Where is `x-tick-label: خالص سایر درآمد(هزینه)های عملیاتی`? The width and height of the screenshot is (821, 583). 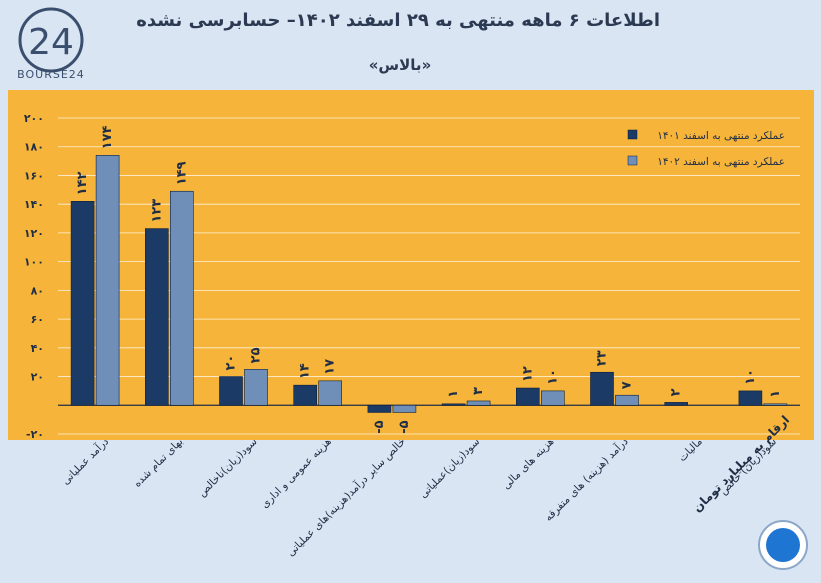 x-tick-label: خالص سایر درآمد(هزینه)های عملیاتی is located at coordinates (346, 497).